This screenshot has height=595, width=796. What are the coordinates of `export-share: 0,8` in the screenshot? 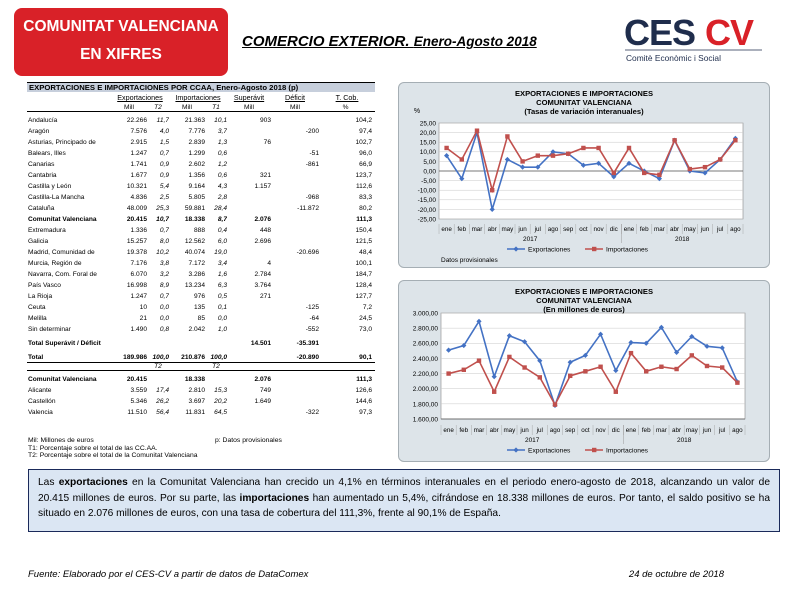 It's located at (164, 329).